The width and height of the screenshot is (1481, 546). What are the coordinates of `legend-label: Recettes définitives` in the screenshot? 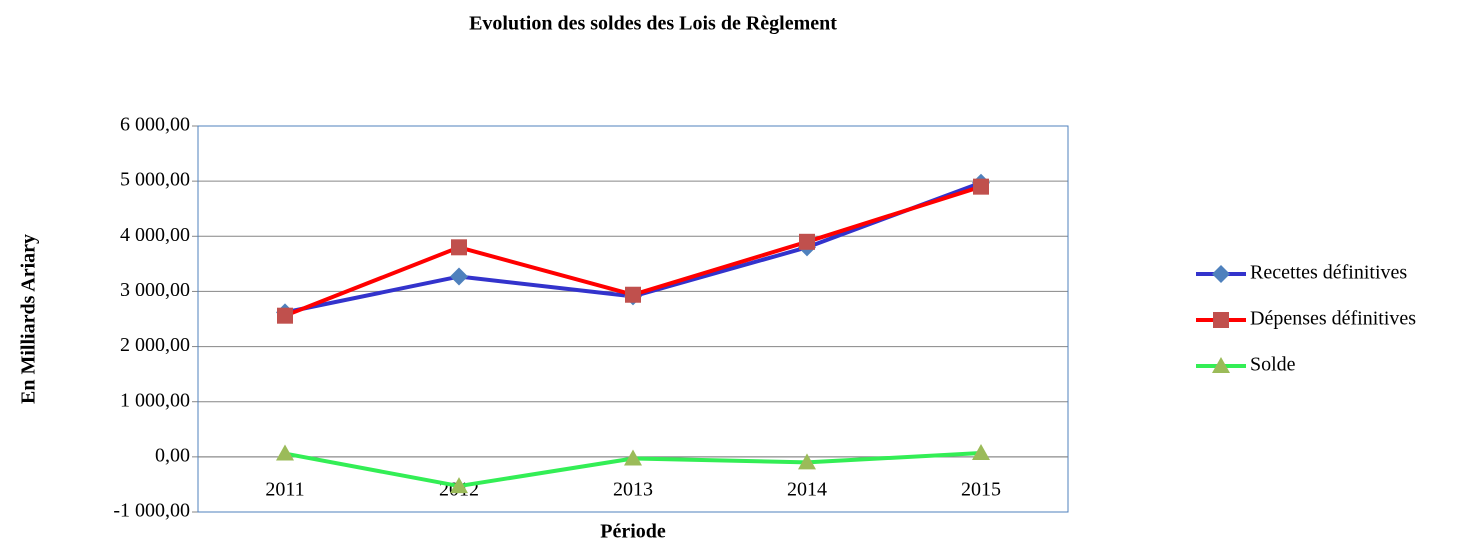 It's located at (1328, 273).